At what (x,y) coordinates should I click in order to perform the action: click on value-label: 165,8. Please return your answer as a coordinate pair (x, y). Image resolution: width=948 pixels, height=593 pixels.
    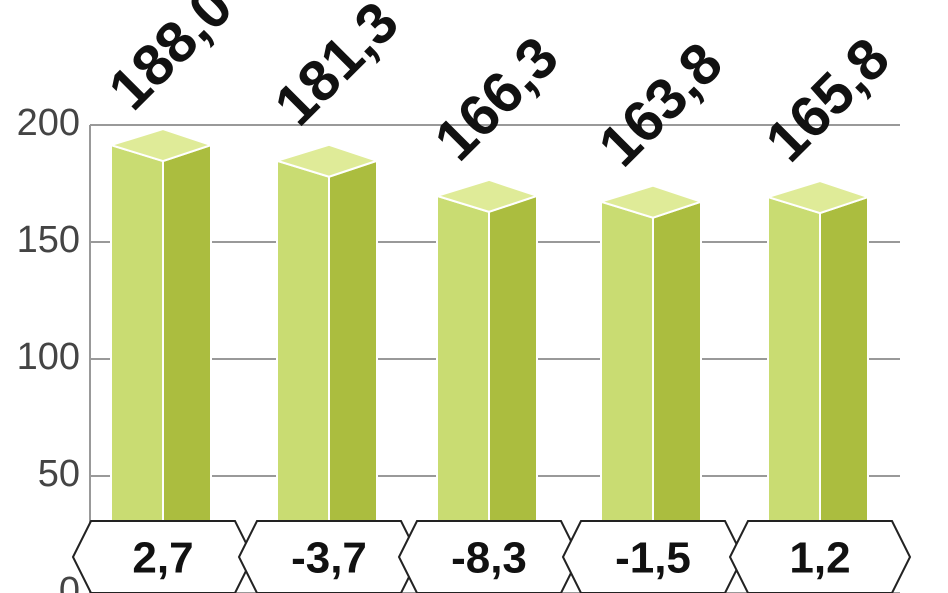
    Looking at the image, I should click on (827, 100).